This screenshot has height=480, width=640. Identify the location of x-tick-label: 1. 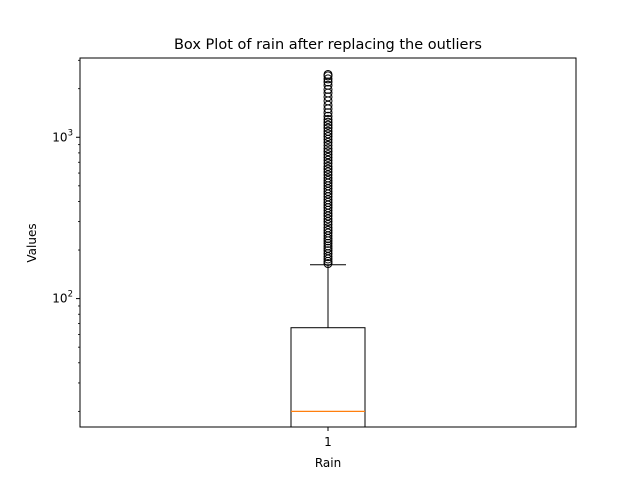
(328, 442).